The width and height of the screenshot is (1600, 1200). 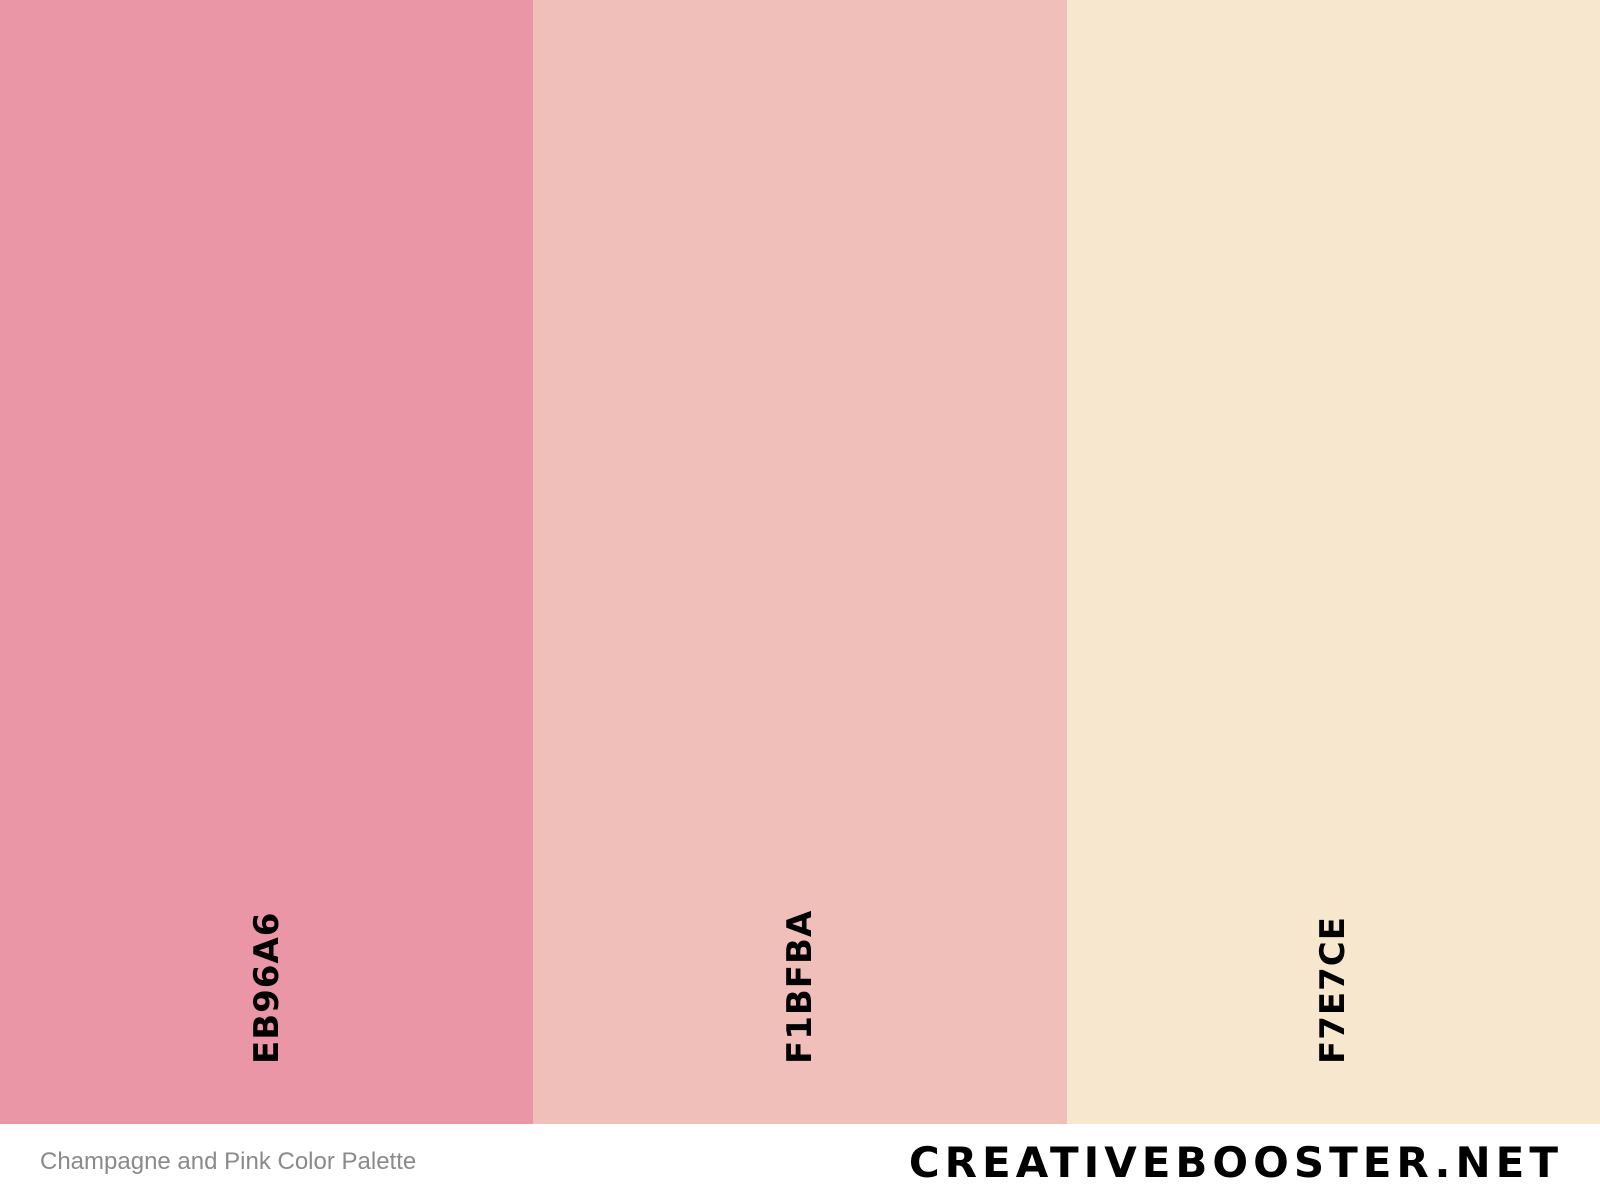 I want to click on hex-code-label-2: F1BFBA, so click(x=799, y=986).